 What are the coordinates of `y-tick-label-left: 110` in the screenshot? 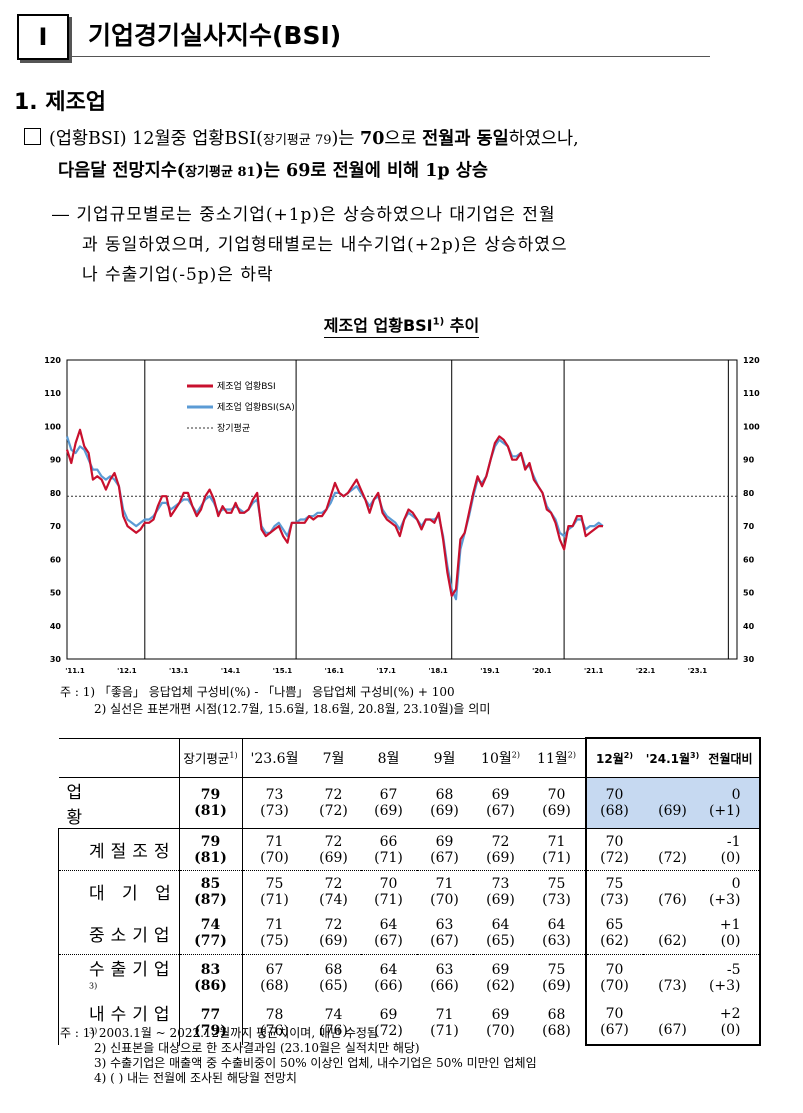 It's located at (52, 393).